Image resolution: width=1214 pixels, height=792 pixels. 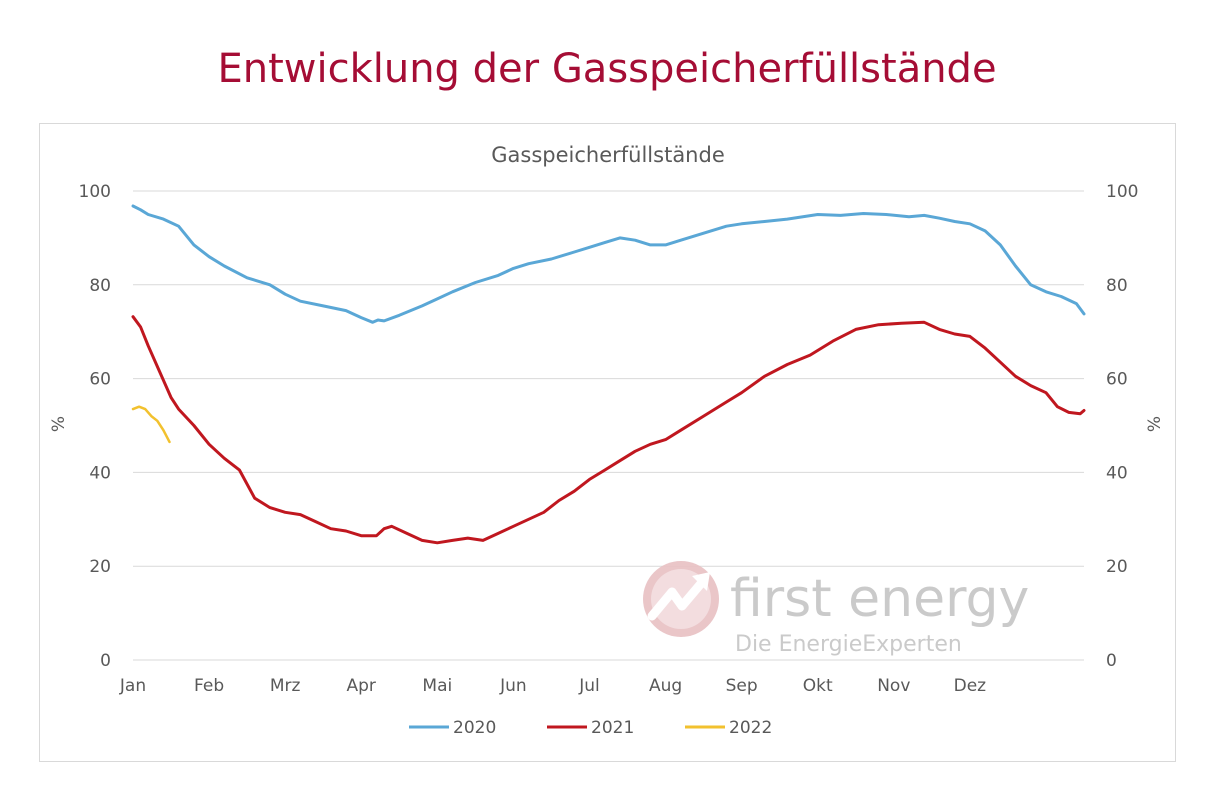 What do you see at coordinates (608, 155) in the screenshot?
I see `chart-title: Gasspeicherfüllstände` at bounding box center [608, 155].